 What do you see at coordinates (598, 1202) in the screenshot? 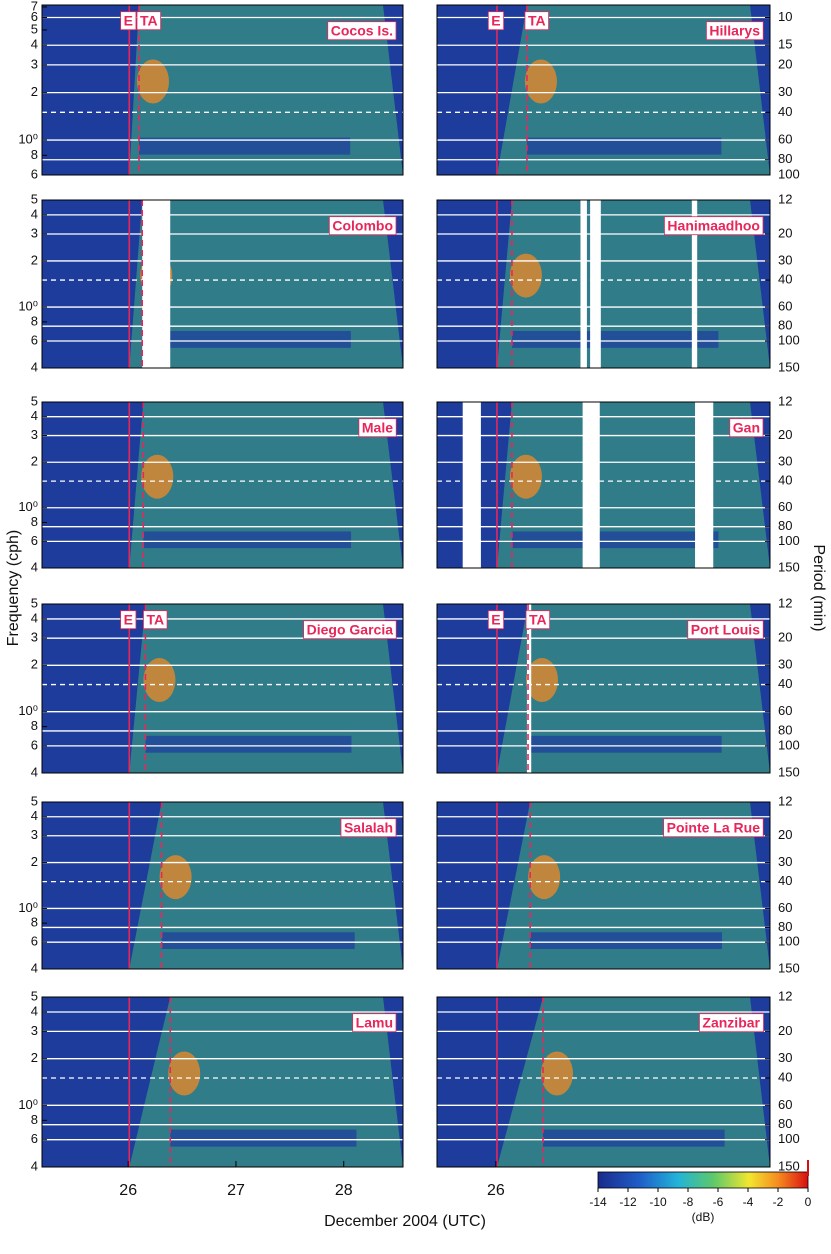
I see `colorbar-tick-label: -14` at bounding box center [598, 1202].